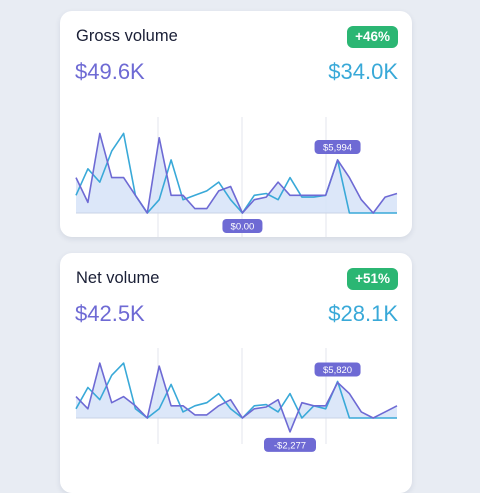  I want to click on card-title: Gross volume, so click(127, 36).